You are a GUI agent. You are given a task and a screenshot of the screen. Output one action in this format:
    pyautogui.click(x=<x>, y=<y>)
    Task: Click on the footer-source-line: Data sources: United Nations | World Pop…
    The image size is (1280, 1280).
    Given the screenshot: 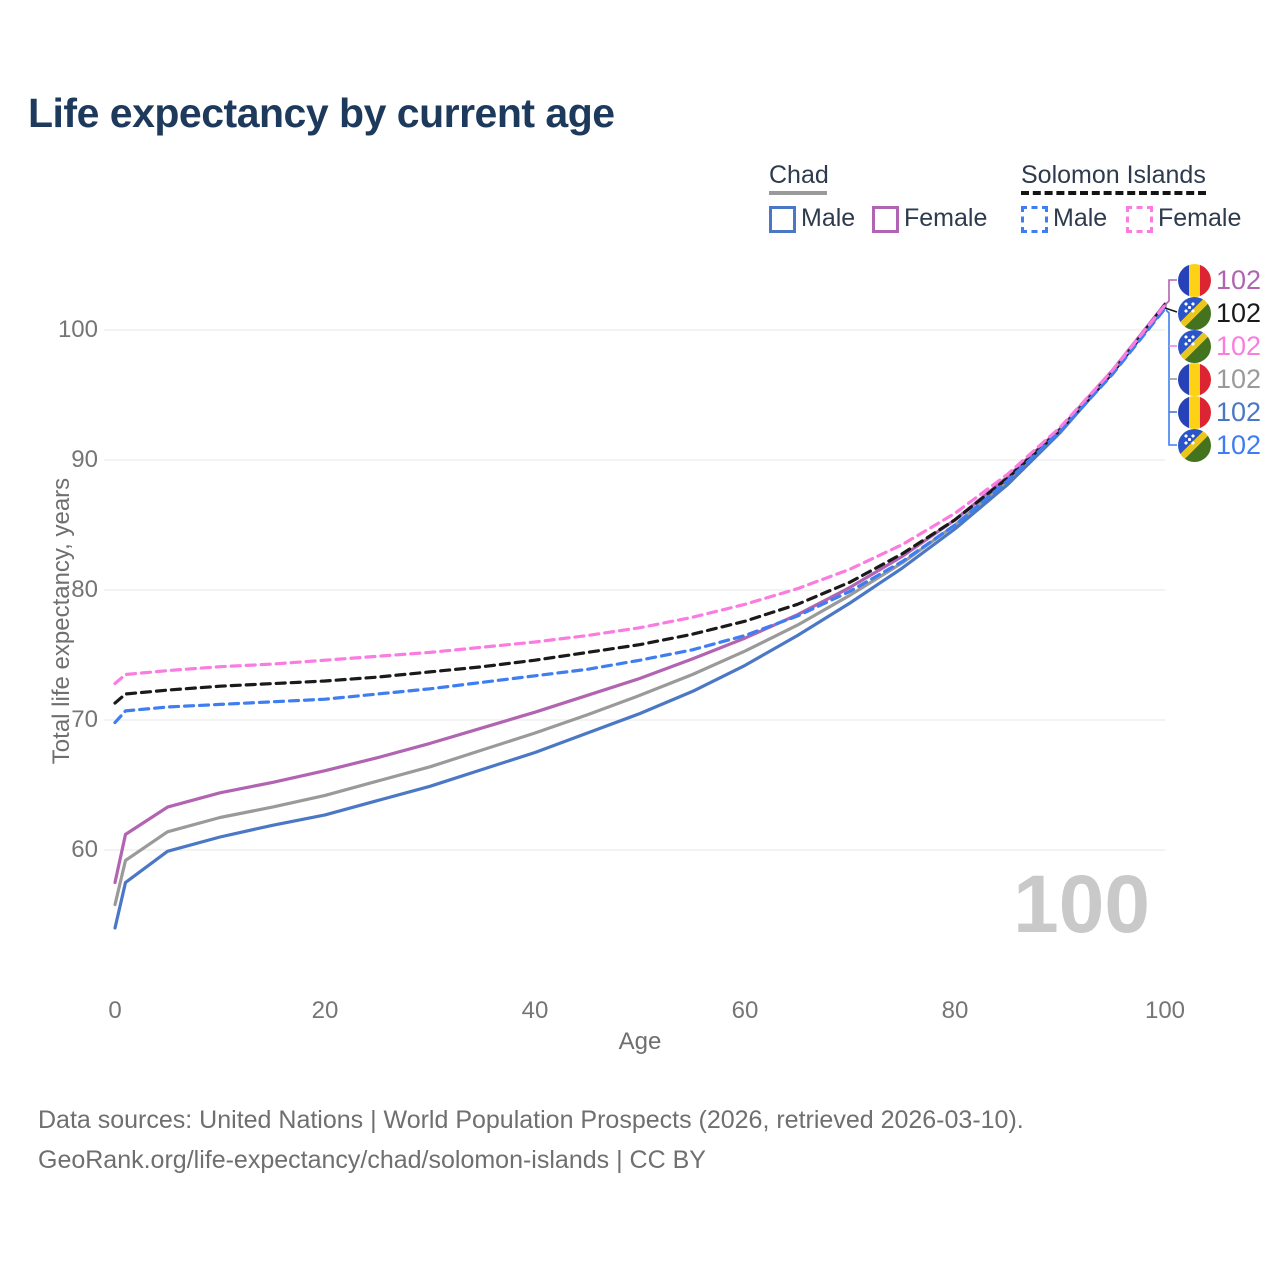 What is the action you would take?
    pyautogui.click(x=531, y=1120)
    